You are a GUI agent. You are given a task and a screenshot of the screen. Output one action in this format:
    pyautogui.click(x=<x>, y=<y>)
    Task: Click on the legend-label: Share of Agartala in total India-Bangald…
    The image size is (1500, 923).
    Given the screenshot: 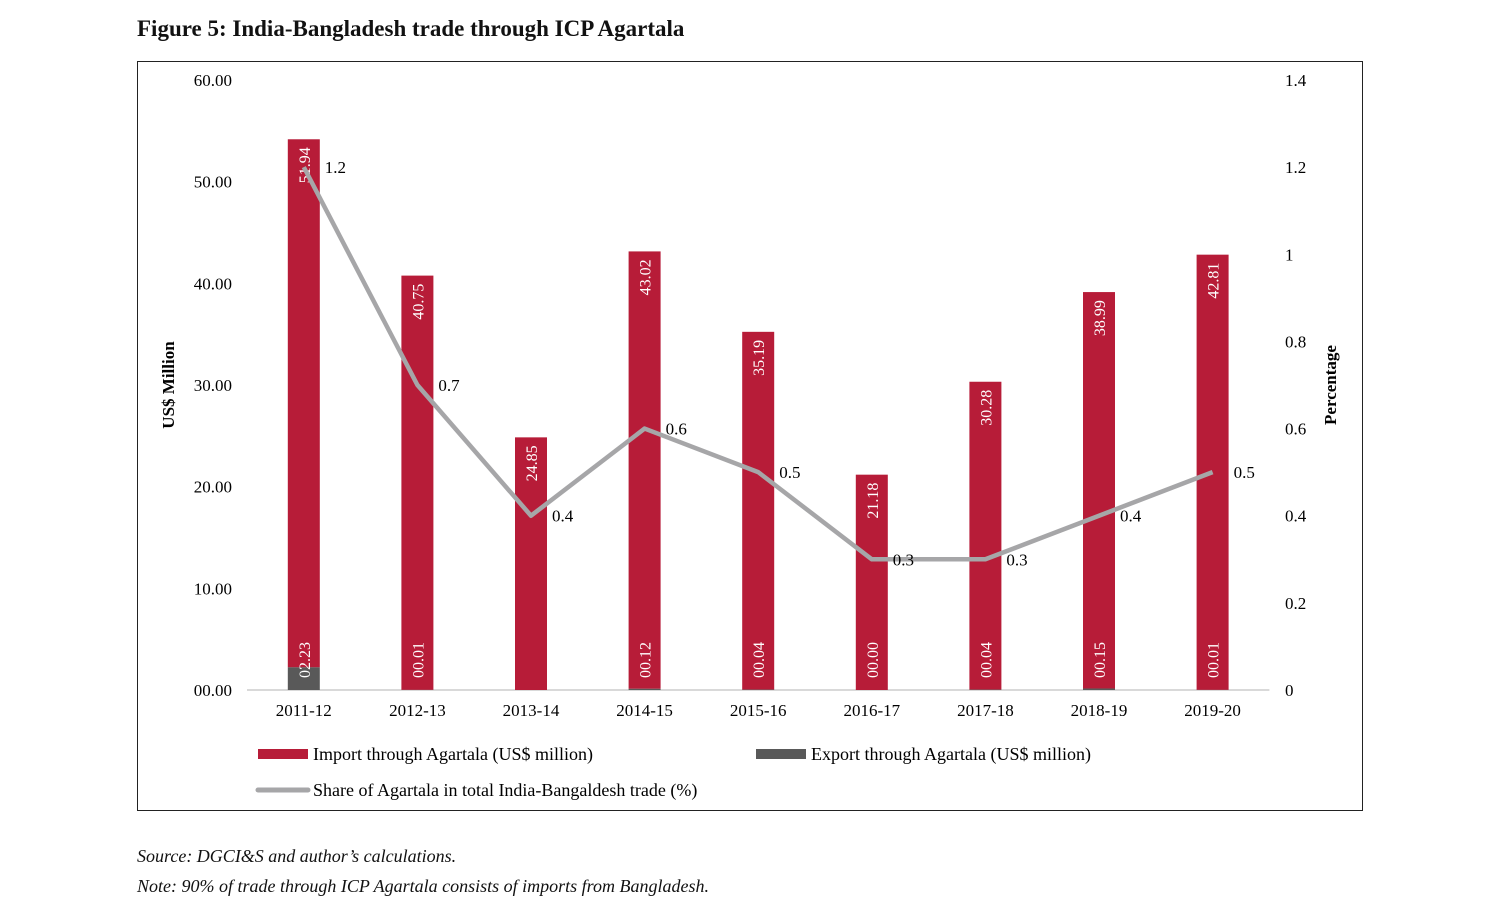 What is the action you would take?
    pyautogui.click(x=505, y=790)
    